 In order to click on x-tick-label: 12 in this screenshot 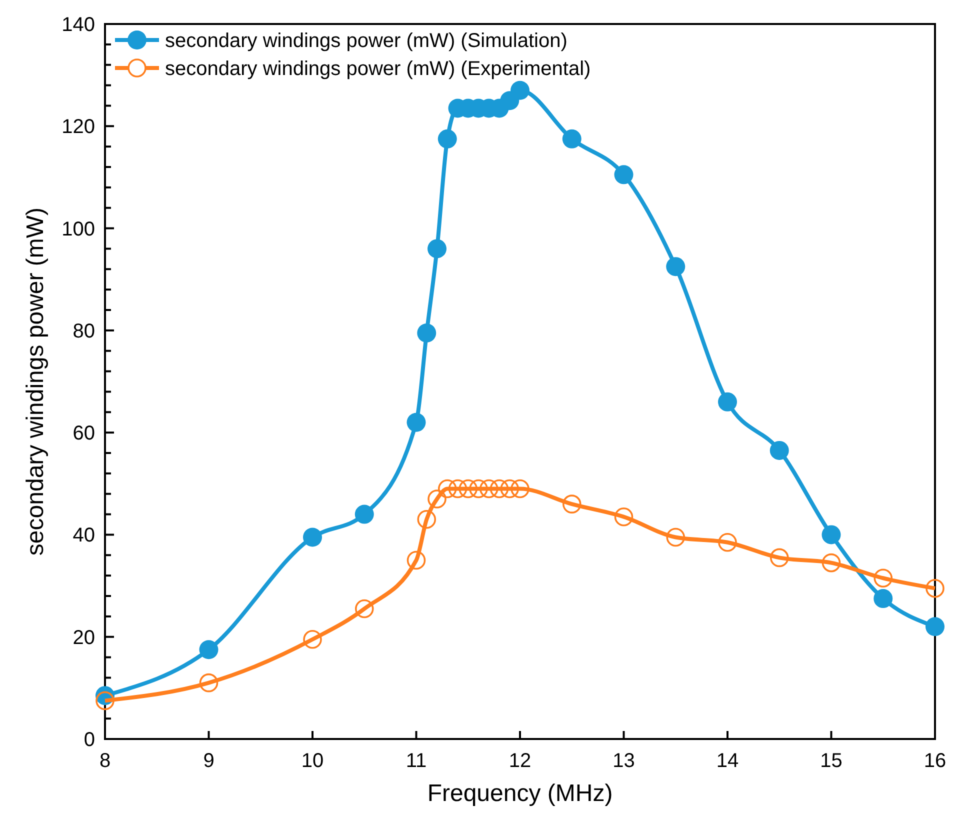, I will do `click(520, 761)`.